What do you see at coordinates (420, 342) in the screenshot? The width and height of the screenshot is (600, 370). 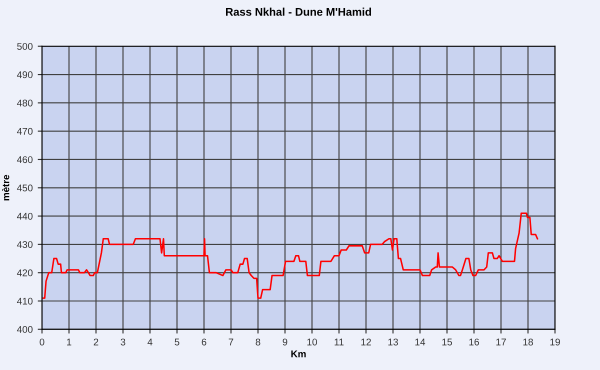 I see `x-tick-label: 14` at bounding box center [420, 342].